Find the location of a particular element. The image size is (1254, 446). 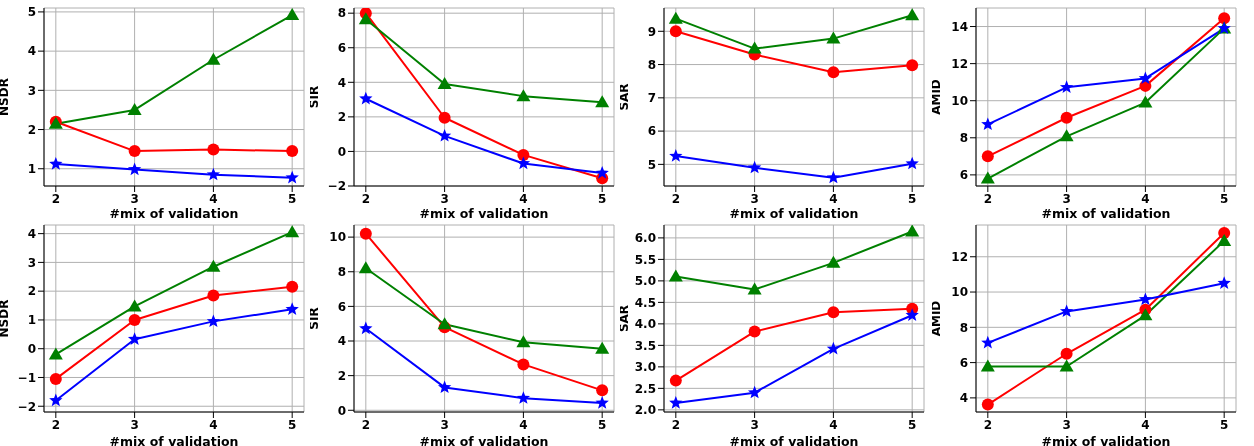

y-tick-label: 3.0 is located at coordinates (645, 367).